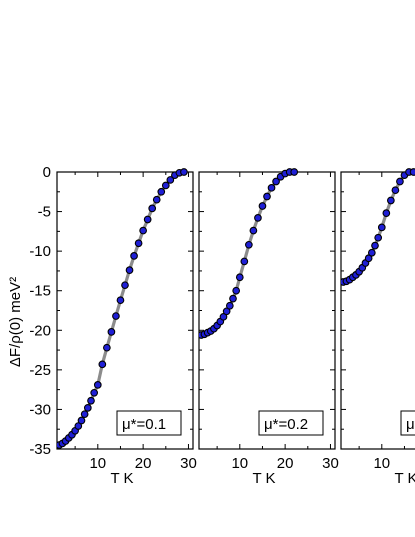  I want to click on y-tick-label: -35, so click(40, 449).